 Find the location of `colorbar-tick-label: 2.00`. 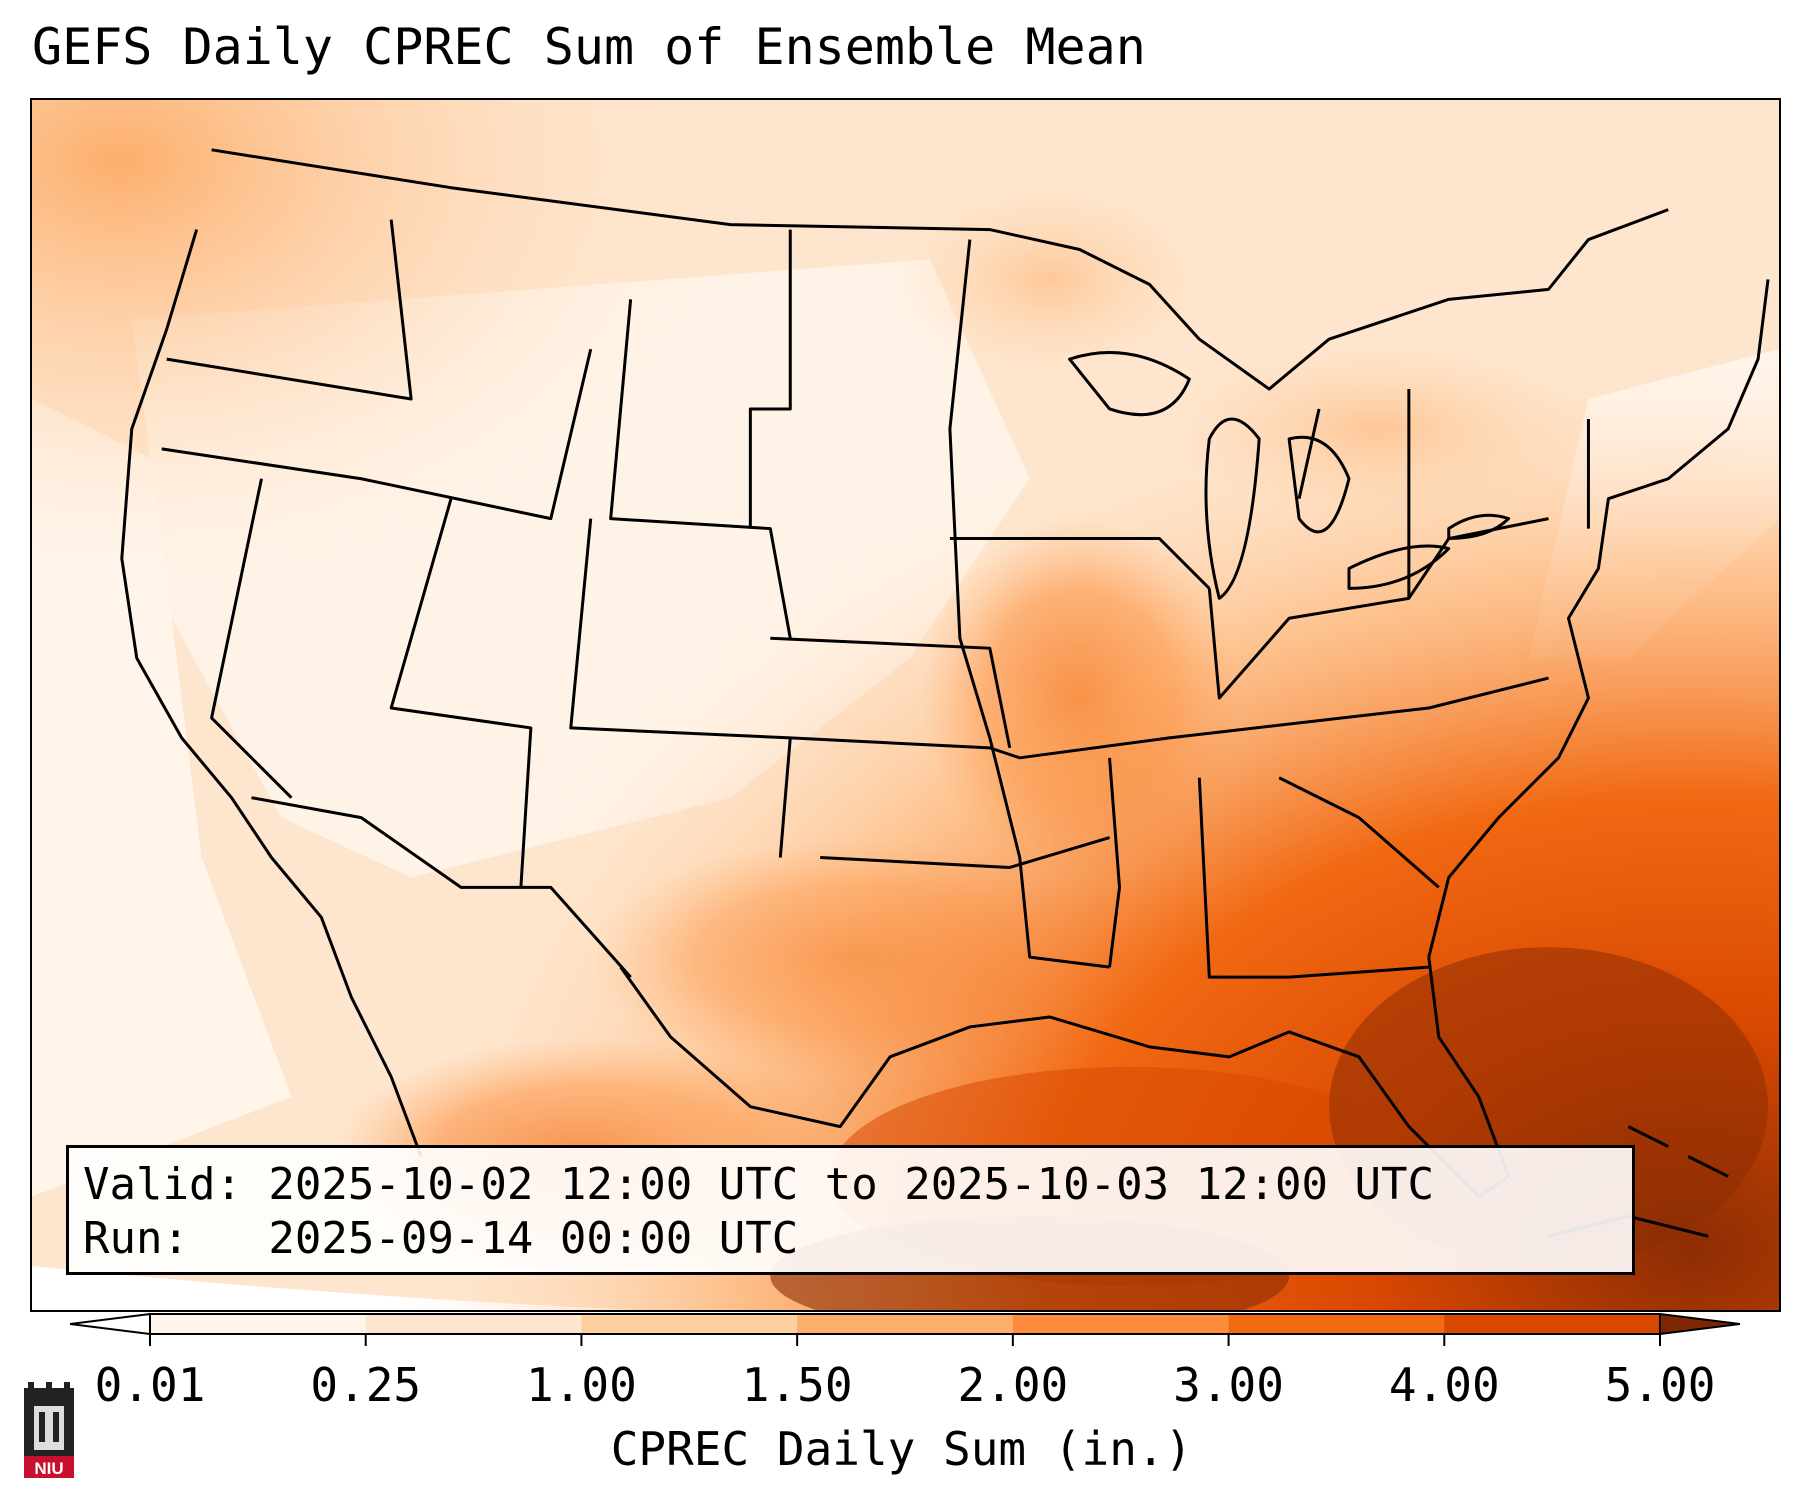

colorbar-tick-label: 2.00 is located at coordinates (1013, 1385).